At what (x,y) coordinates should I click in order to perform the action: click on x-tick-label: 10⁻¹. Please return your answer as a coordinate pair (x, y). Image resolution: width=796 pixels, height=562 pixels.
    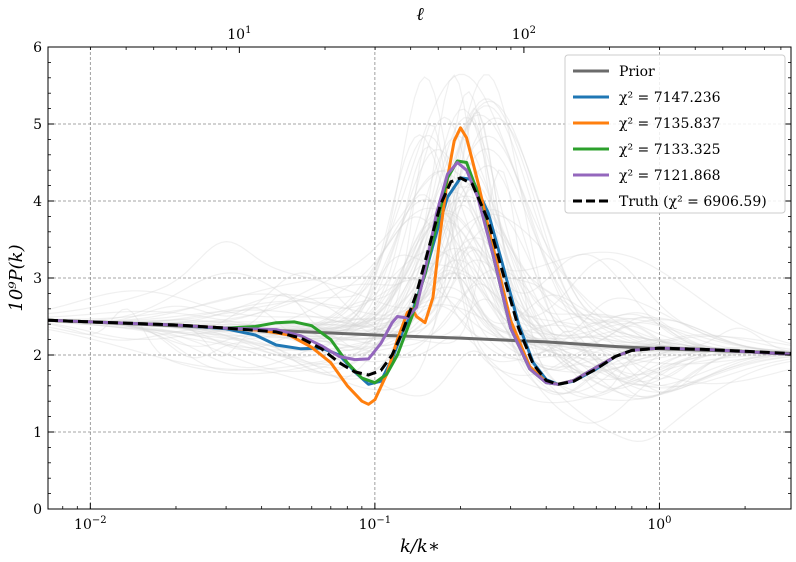
    Looking at the image, I should click on (375, 524).